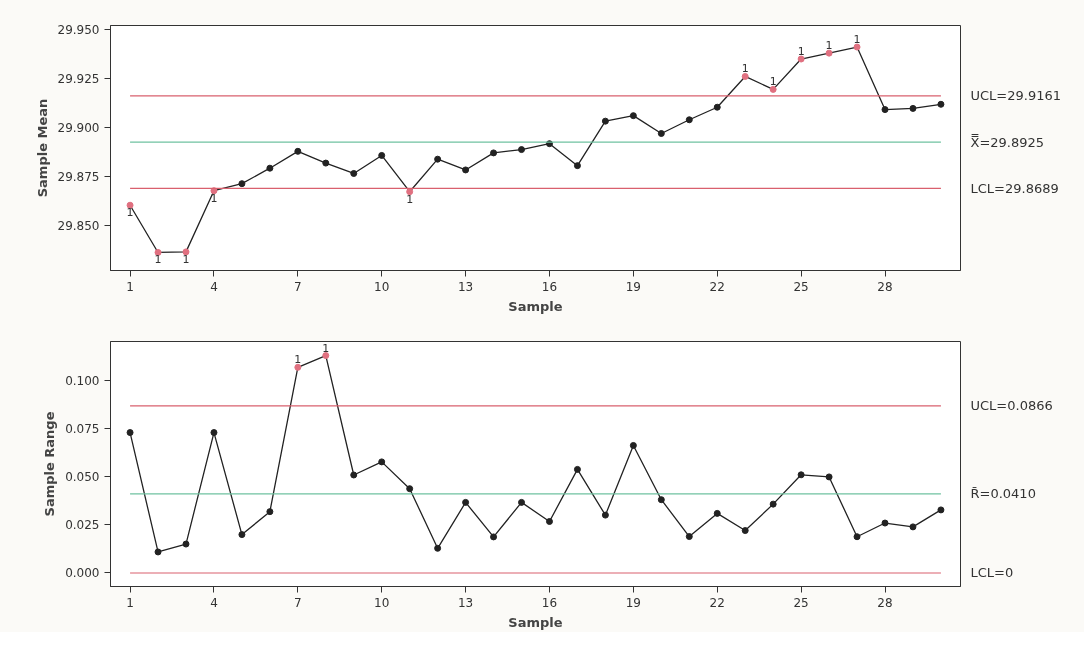  Describe the element at coordinates (1014, 188) in the screenshot. I see `ref-line-label: LCL=29.8689` at that location.